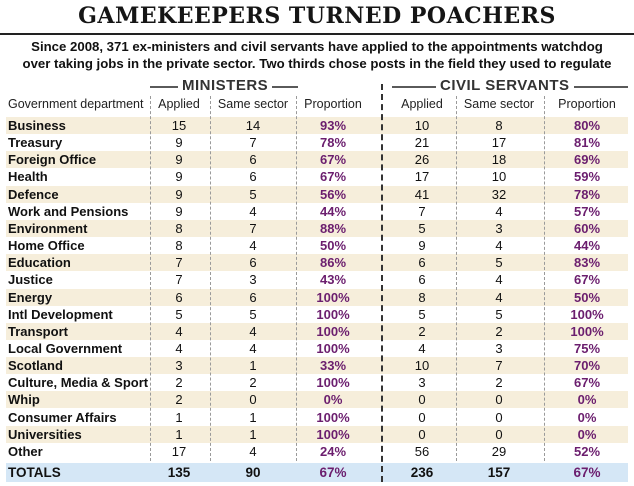 The height and width of the screenshot is (486, 634). What do you see at coordinates (179, 383) in the screenshot?
I see `ministers-applied: 2` at bounding box center [179, 383].